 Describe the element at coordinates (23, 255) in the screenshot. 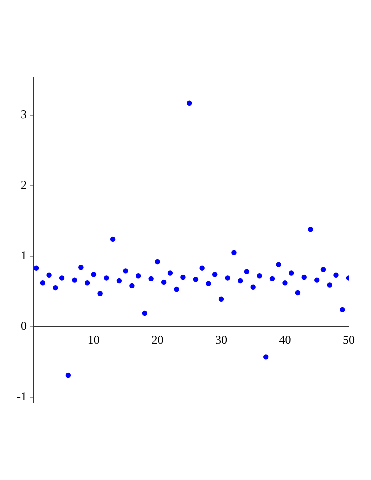

I see `y-tick-label: 1` at that location.